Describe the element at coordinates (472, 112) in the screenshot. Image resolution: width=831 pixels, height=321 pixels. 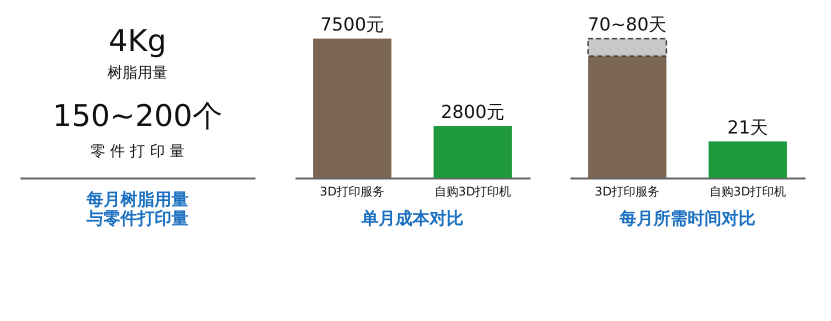
I see `data-label: 2800元` at that location.